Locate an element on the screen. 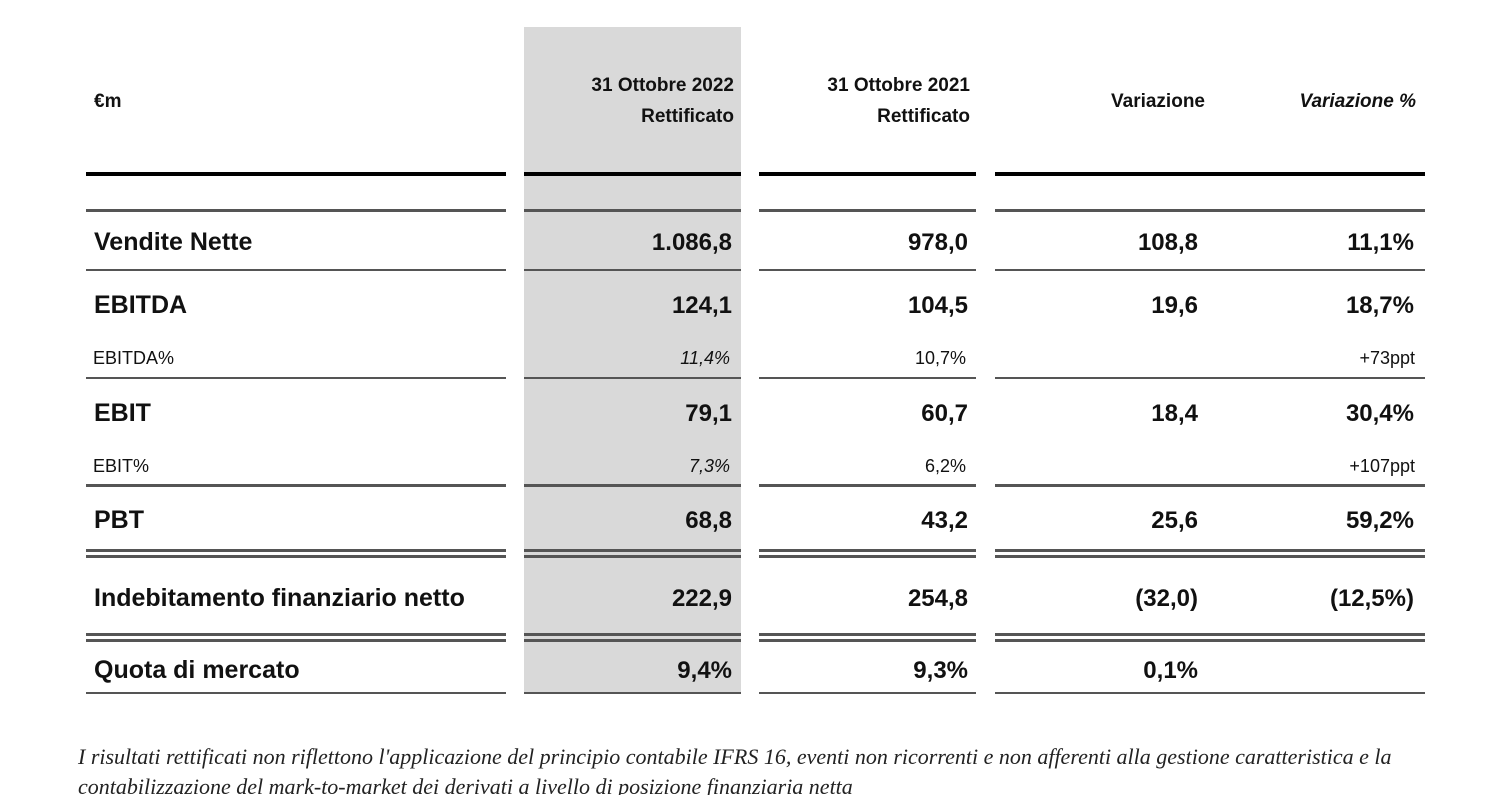 The height and width of the screenshot is (795, 1500). cell-2022: 124,1 is located at coordinates (701, 305).